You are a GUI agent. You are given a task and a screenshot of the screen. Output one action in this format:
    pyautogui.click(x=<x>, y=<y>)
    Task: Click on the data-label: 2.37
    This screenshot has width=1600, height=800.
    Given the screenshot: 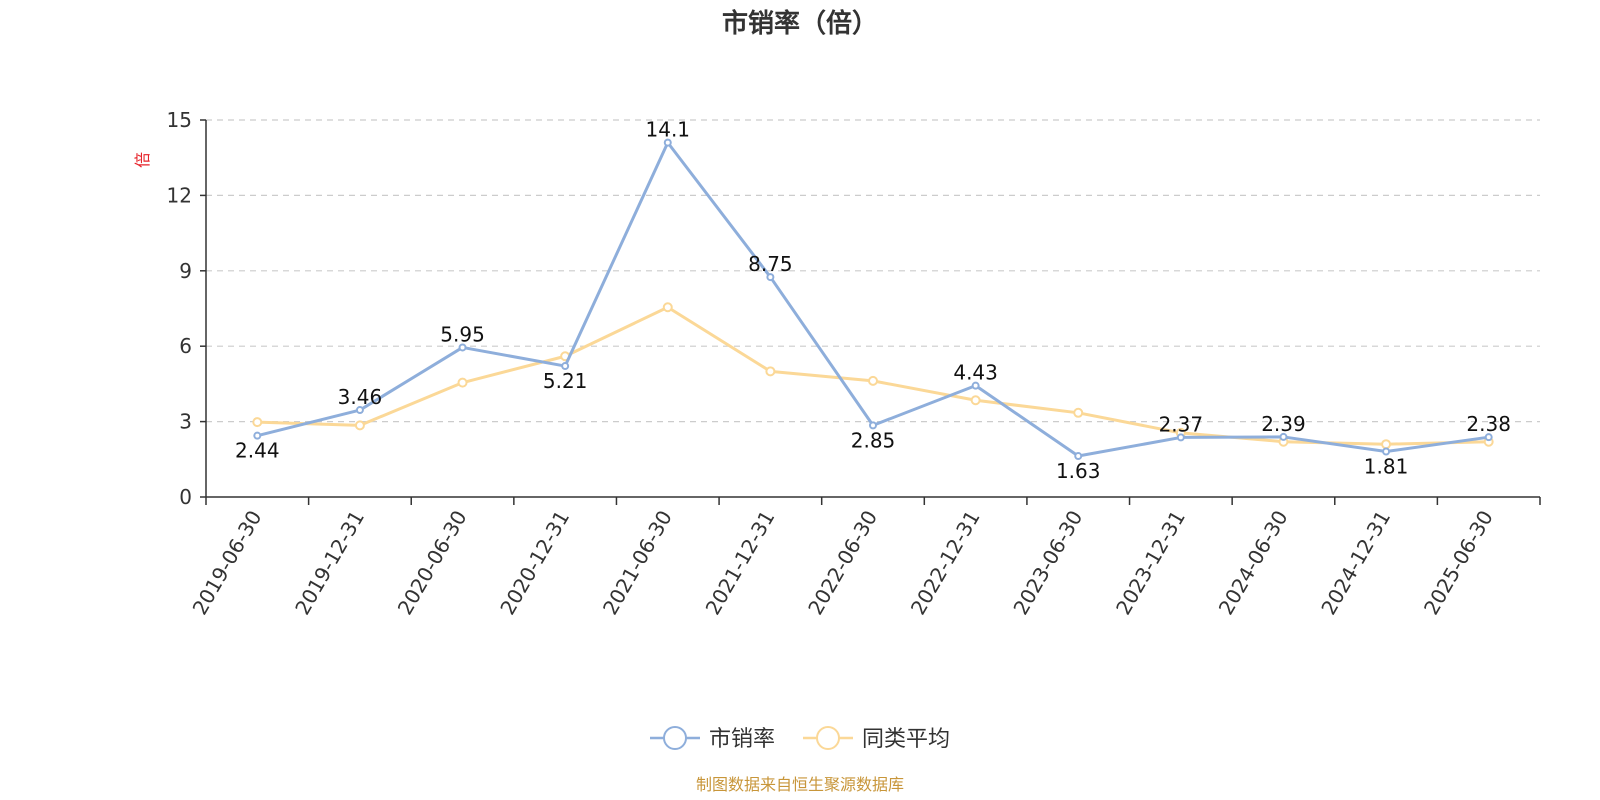 What is the action you would take?
    pyautogui.click(x=1181, y=424)
    